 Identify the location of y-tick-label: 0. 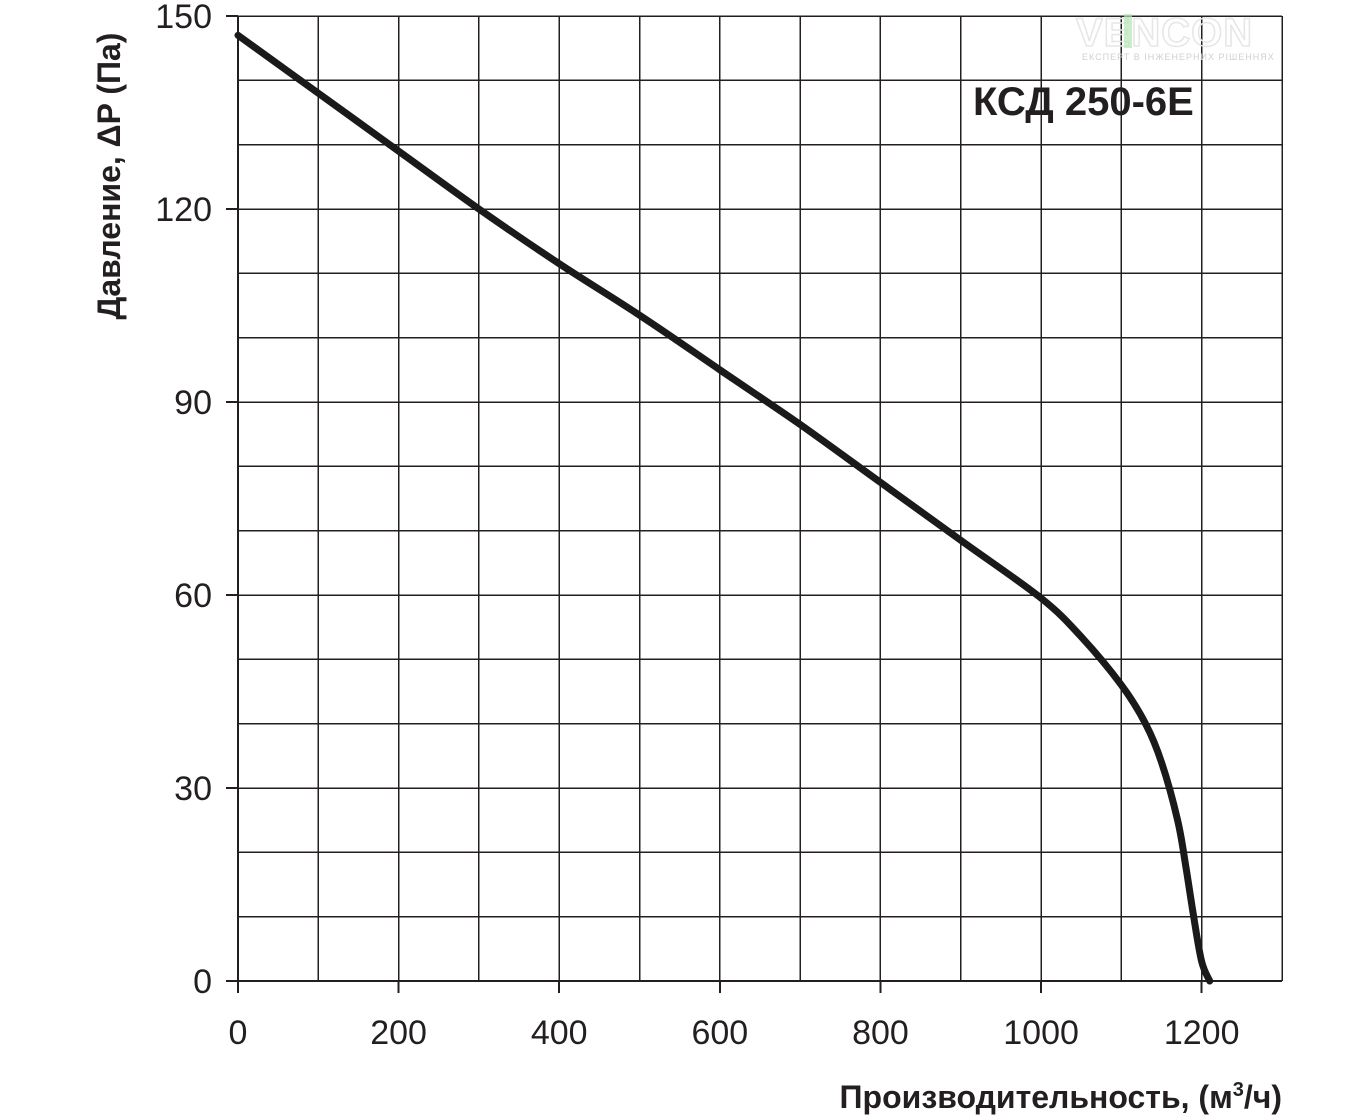
(202, 982).